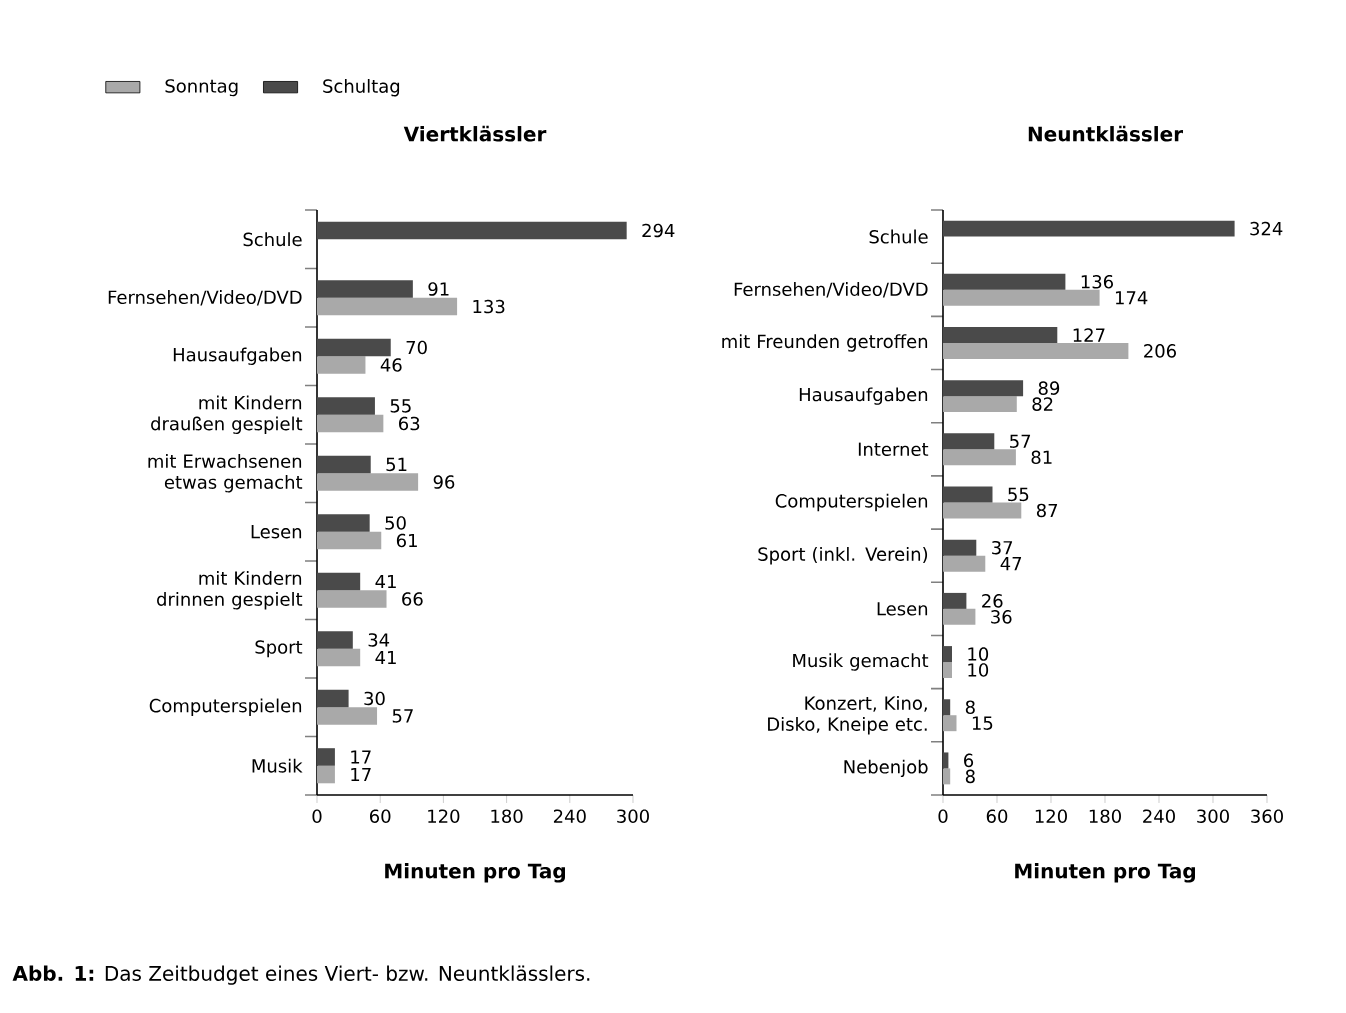 This screenshot has height=1013, width=1346. I want to click on data-label: 294, so click(658, 230).